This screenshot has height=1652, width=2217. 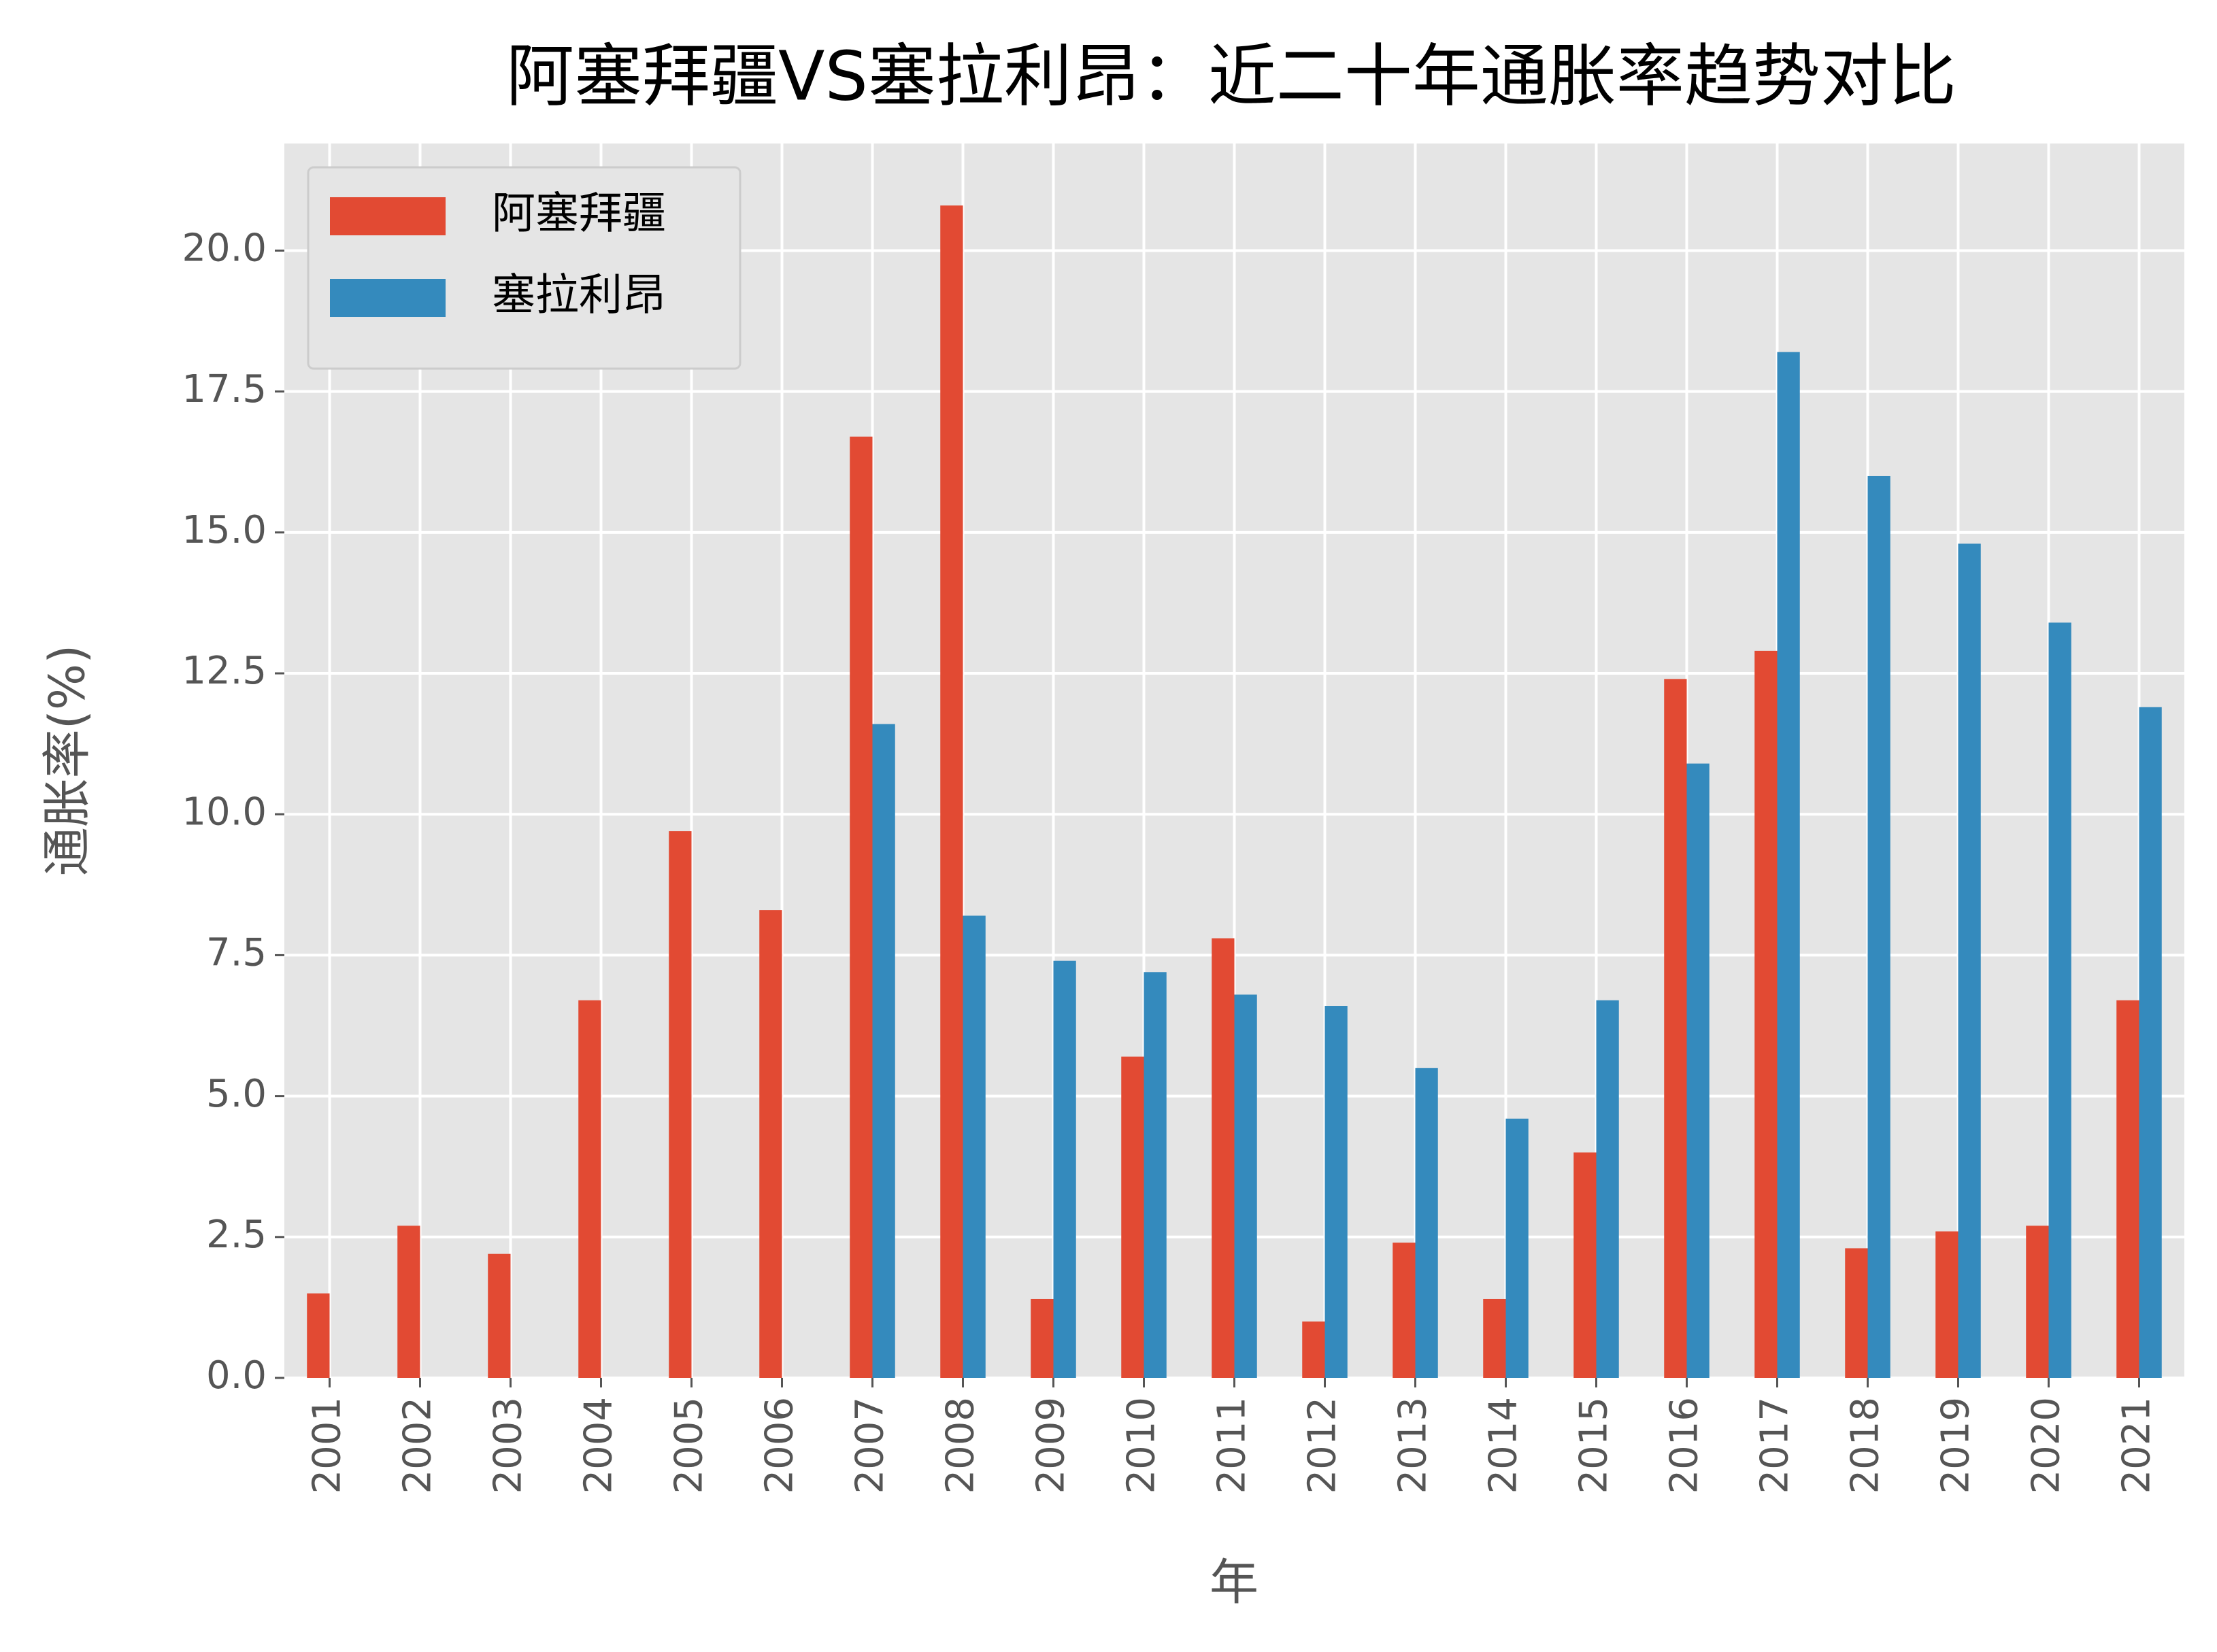 What do you see at coordinates (224, 812) in the screenshot?
I see `y-tick-label: 10.0` at bounding box center [224, 812].